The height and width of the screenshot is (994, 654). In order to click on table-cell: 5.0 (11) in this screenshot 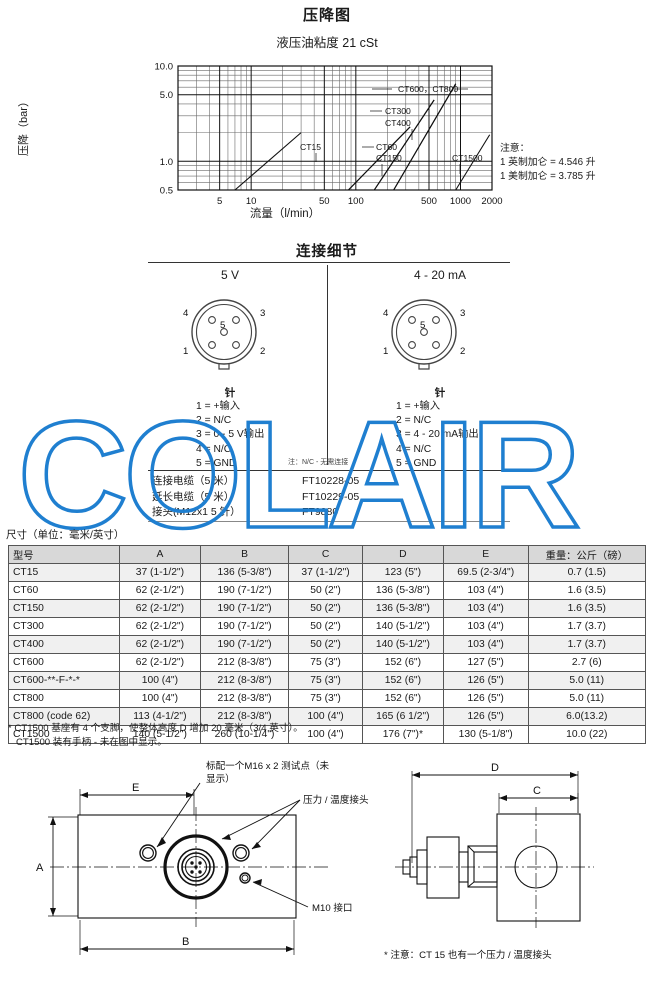, I will do `click(587, 680)`.